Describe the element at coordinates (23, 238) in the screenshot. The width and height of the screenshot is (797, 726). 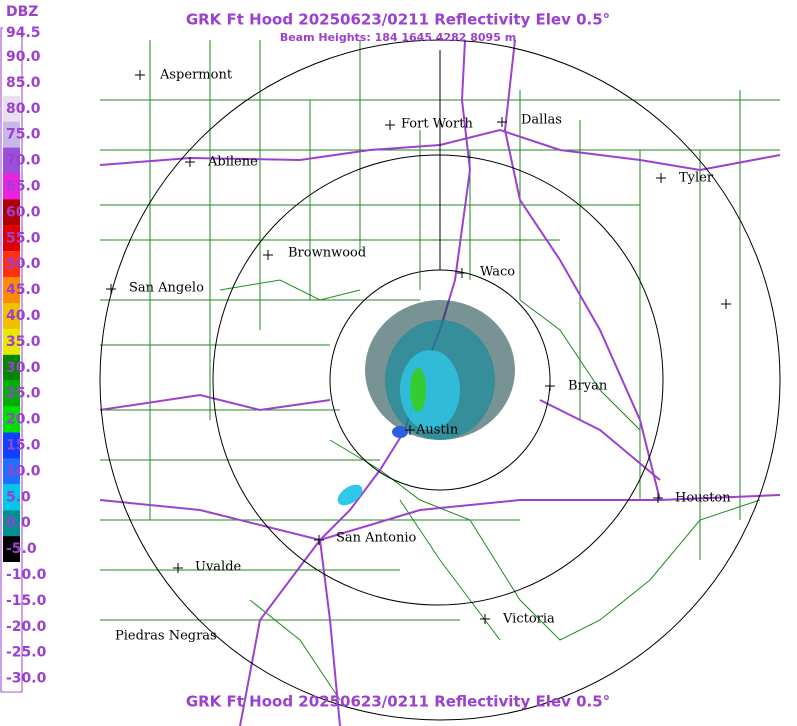
I see `legend-label: 55.0` at that location.